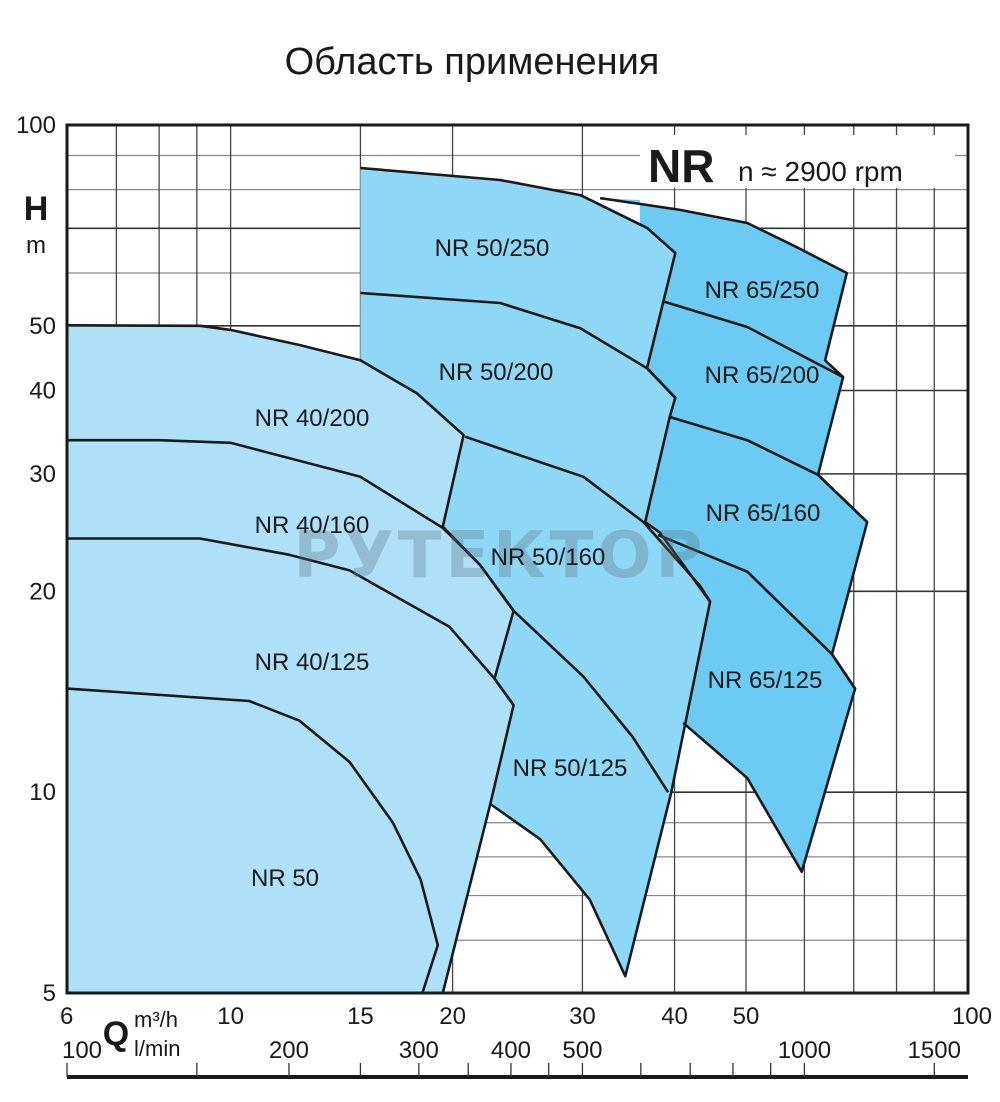  What do you see at coordinates (312, 662) in the screenshot?
I see `pump-label: NR 40/125` at bounding box center [312, 662].